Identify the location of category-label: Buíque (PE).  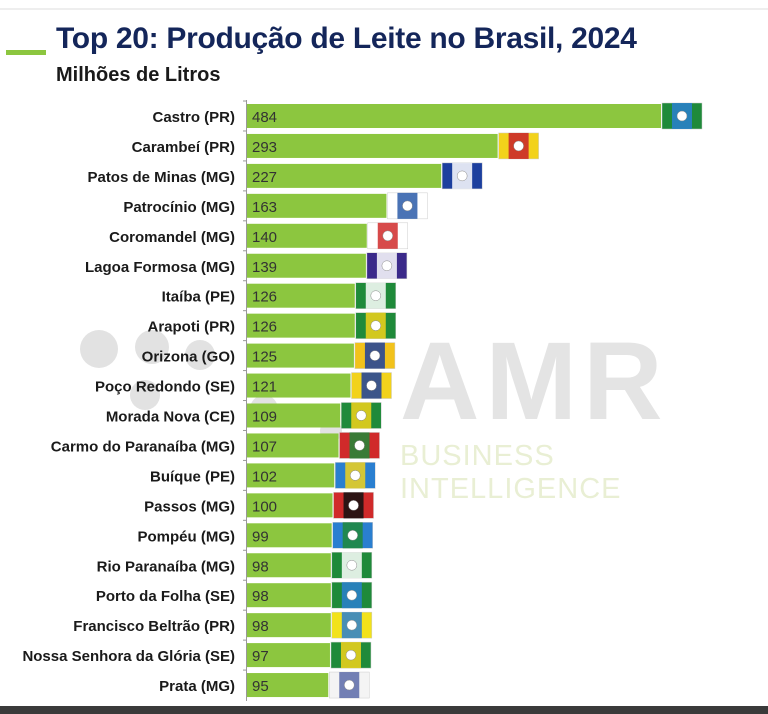
(192, 476).